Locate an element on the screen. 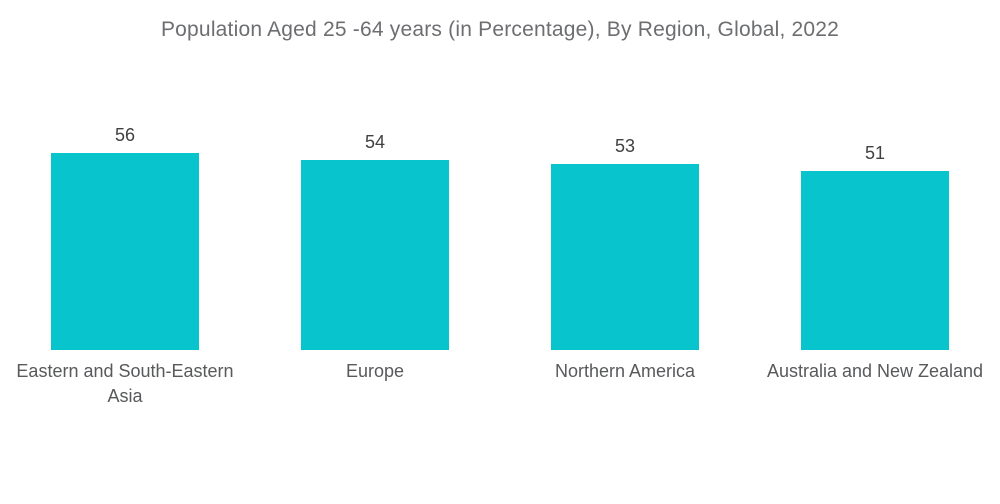 Image resolution: width=1000 pixels, height=504 pixels. bar-group: 53 is located at coordinates (625, 204).